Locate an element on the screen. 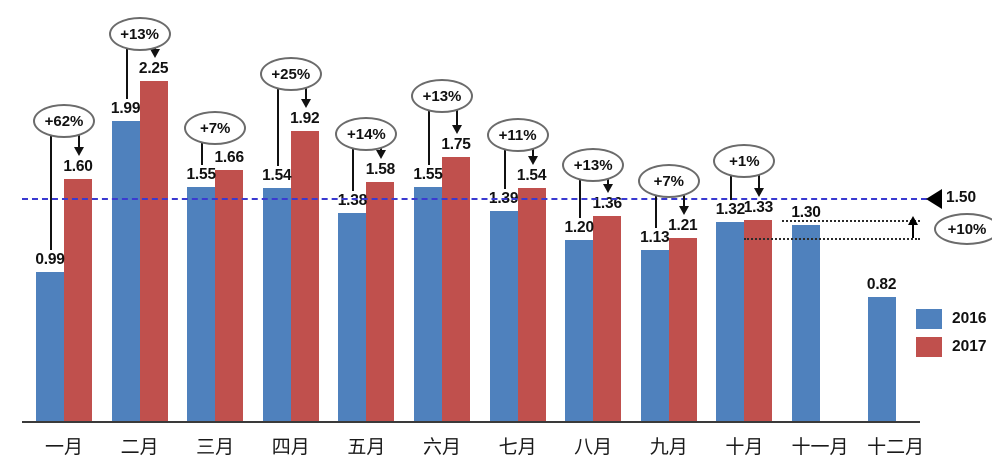 This screenshot has height=475, width=992. growth-callout-2: +7% is located at coordinates (215, 128).